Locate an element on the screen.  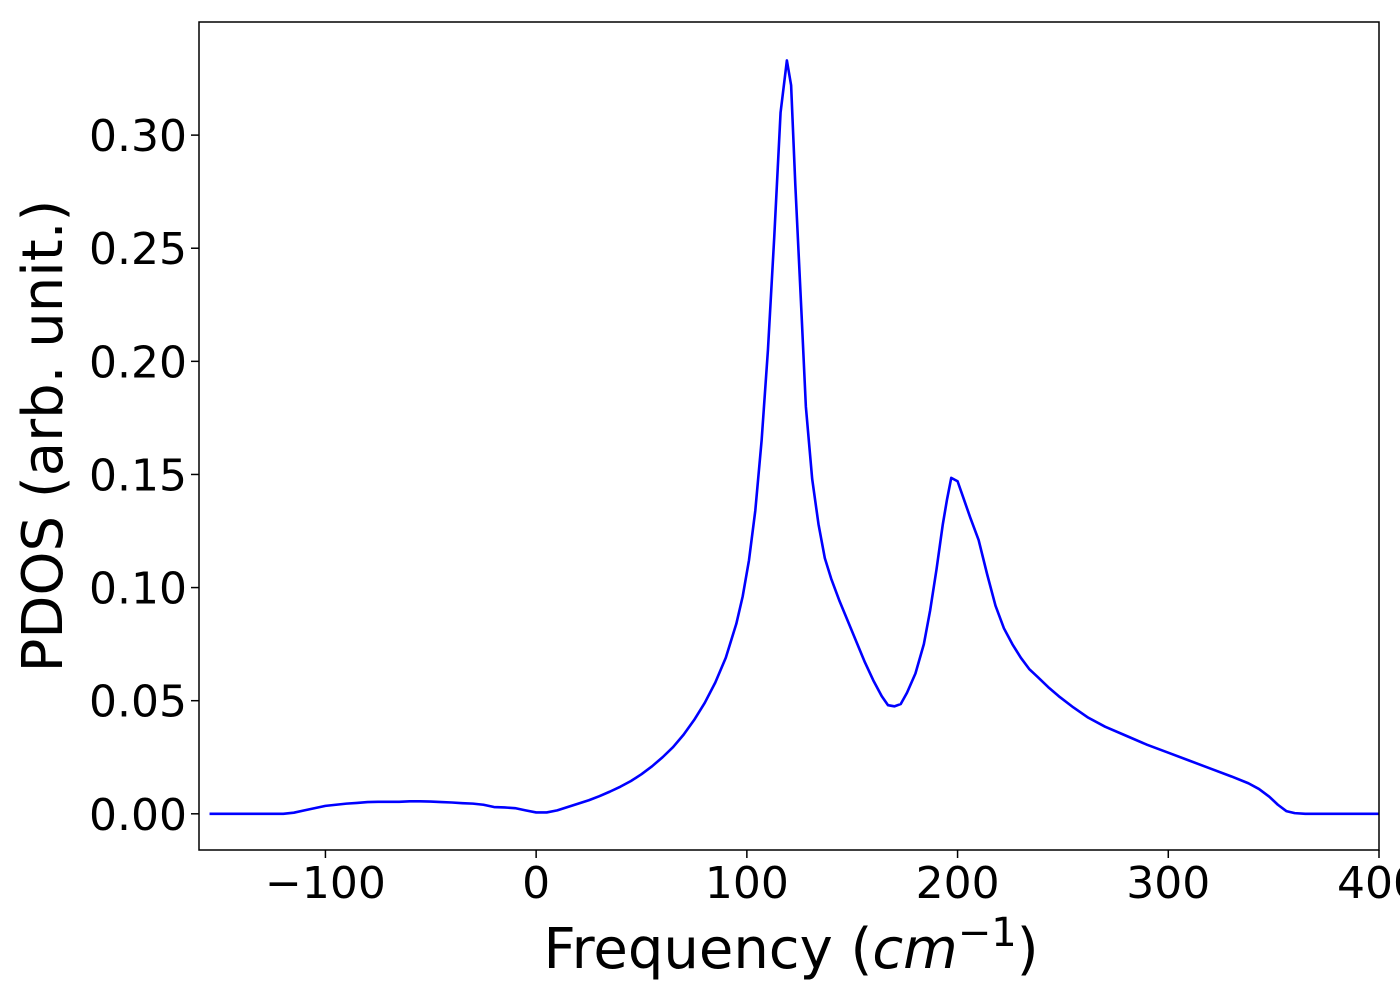
y-tick-label: 0.00 is located at coordinates (138, 815).